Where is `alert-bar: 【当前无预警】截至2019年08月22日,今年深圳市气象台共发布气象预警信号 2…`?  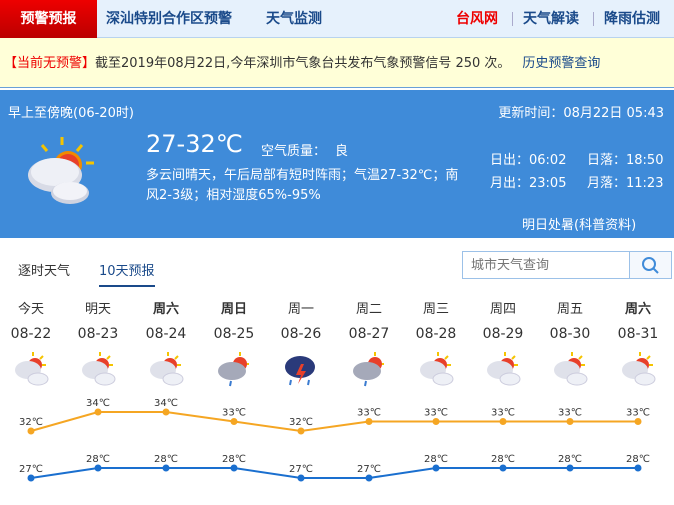
alert-bar: 【当前无预警】截至2019年08月22日,今年深圳市气象台共发布气象预警信号 2… is located at coordinates (337, 63).